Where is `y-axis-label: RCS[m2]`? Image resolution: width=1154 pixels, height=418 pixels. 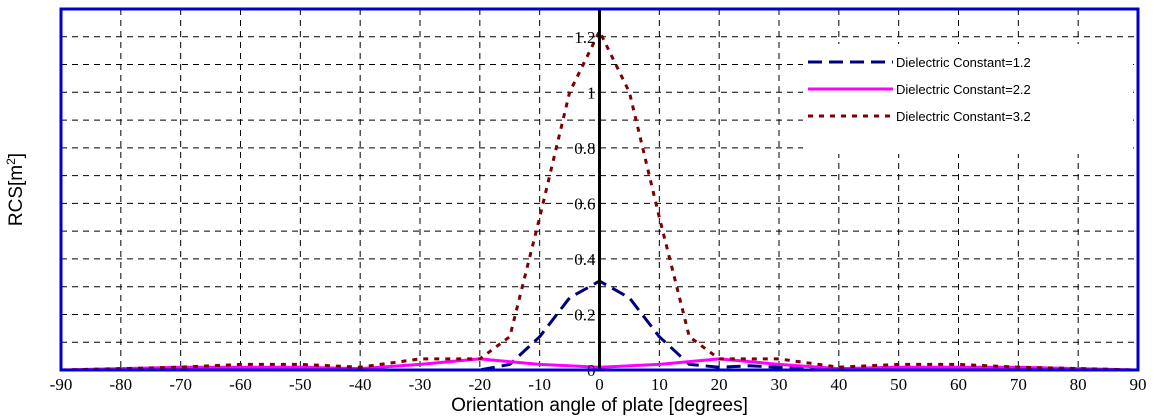
y-axis-label: RCS[m2] is located at coordinates (15, 189).